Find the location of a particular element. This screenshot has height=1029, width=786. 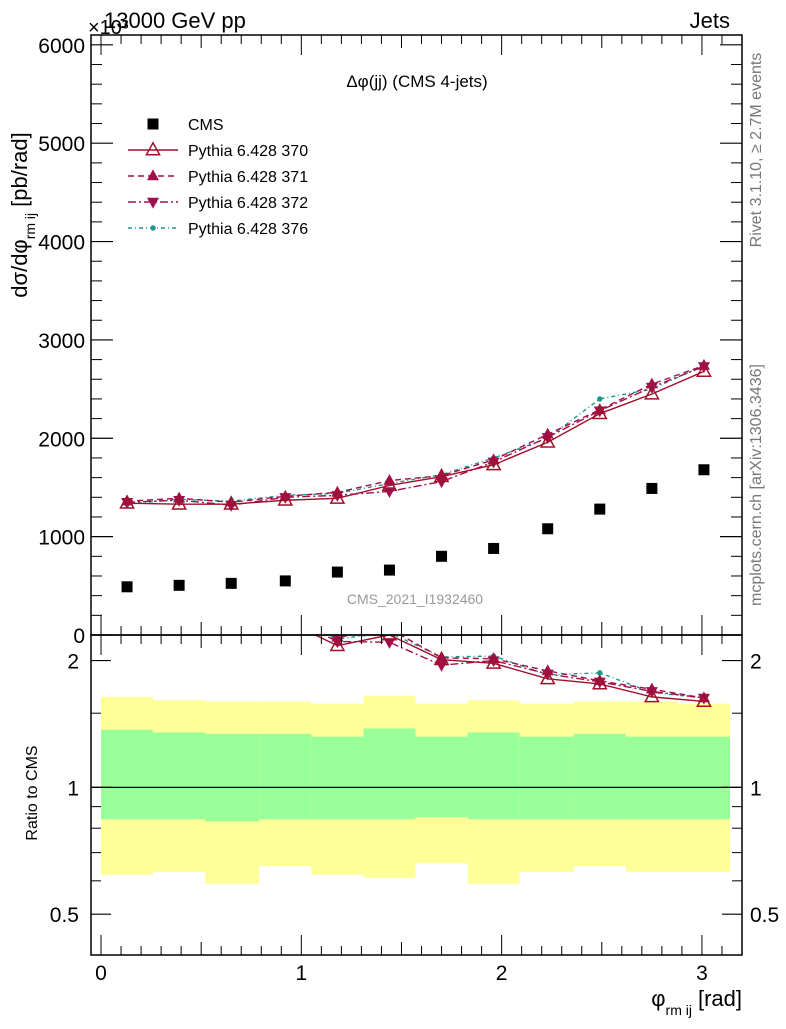

legend-label-p376: Pythia 6.428 376 is located at coordinates (248, 229).